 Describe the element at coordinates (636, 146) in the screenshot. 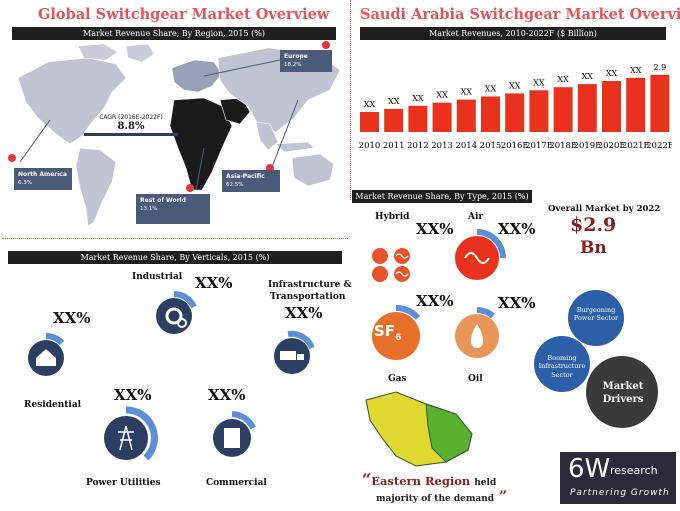

I see `category-tick: 2021F` at that location.